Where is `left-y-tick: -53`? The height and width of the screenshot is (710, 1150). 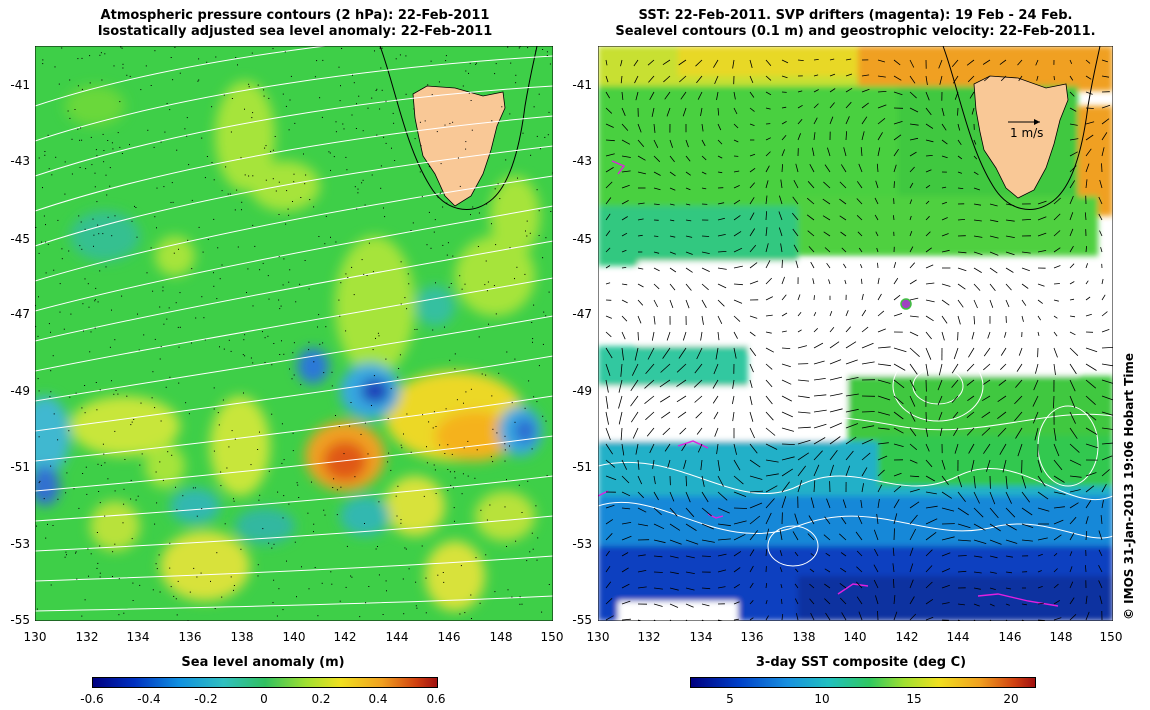 left-y-tick: -53 is located at coordinates (20, 544).